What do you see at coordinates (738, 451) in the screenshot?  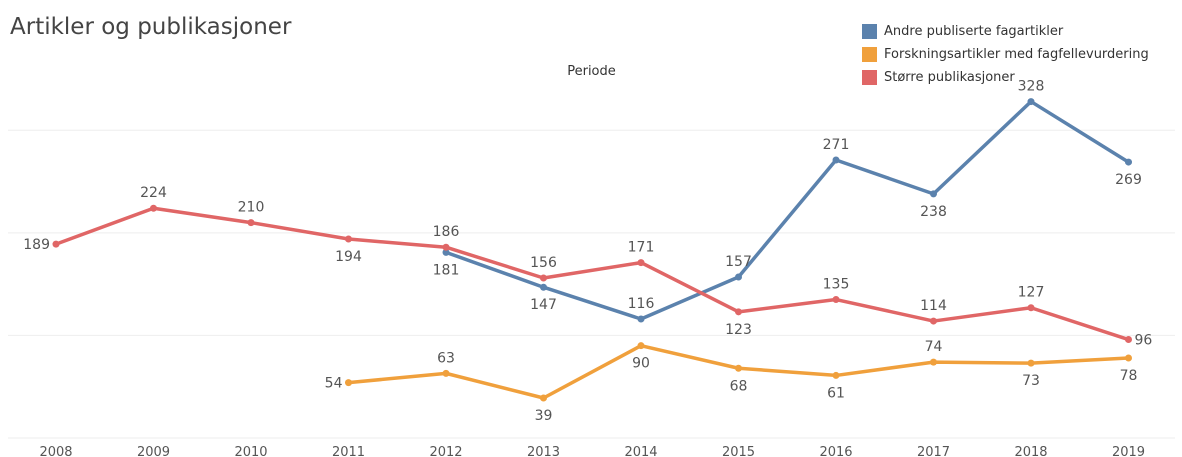 I see `x-tick-label: 2015` at bounding box center [738, 451].